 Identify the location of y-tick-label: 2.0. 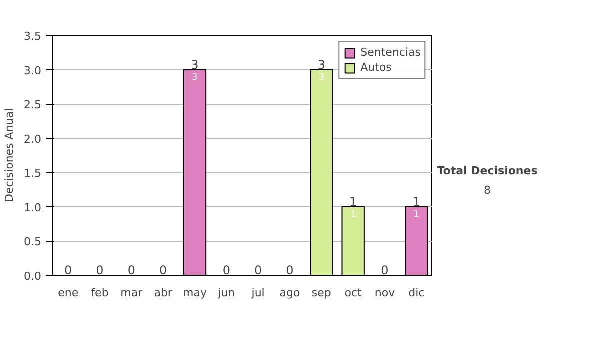
(33, 139).